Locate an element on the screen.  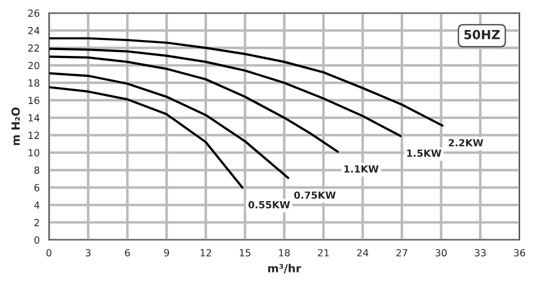
x-tick-label: 6 is located at coordinates (127, 252).